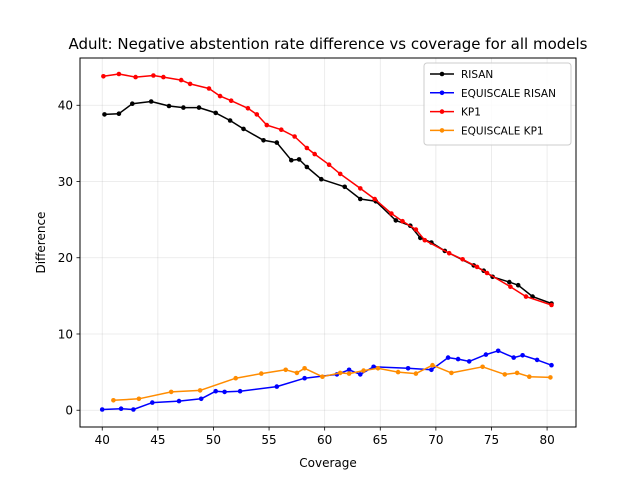 This screenshot has width=640, height=480. I want to click on x-tick-label: 55, so click(268, 440).